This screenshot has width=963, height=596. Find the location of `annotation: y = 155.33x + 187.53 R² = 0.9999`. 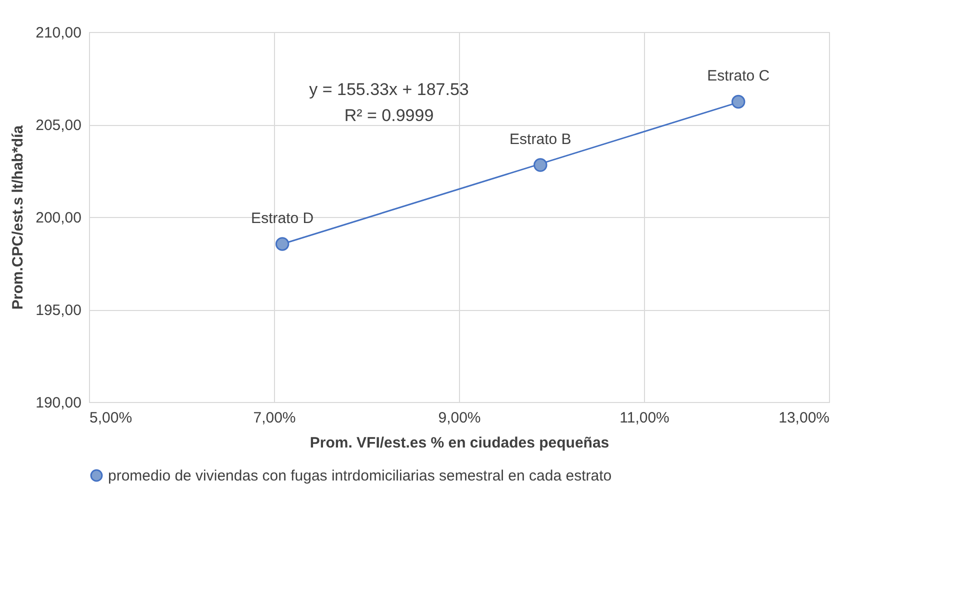

annotation: y = 155.33x + 187.53 R² = 0.9999 is located at coordinates (389, 102).